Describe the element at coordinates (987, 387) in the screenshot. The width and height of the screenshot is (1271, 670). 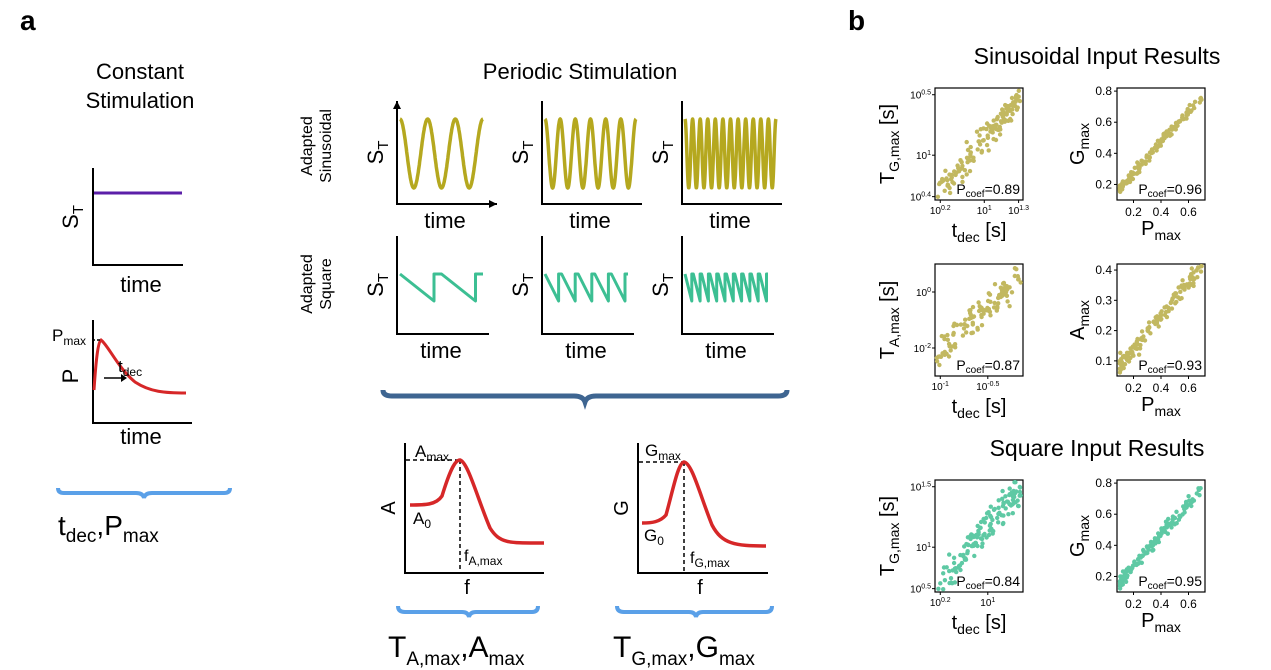
I see `x-tick-label: 10-0.5` at that location.